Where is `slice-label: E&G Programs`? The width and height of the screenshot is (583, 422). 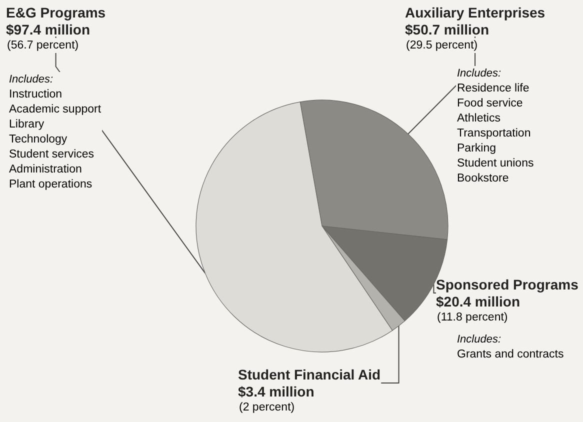 slice-label: E&G Programs is located at coordinates (56, 12).